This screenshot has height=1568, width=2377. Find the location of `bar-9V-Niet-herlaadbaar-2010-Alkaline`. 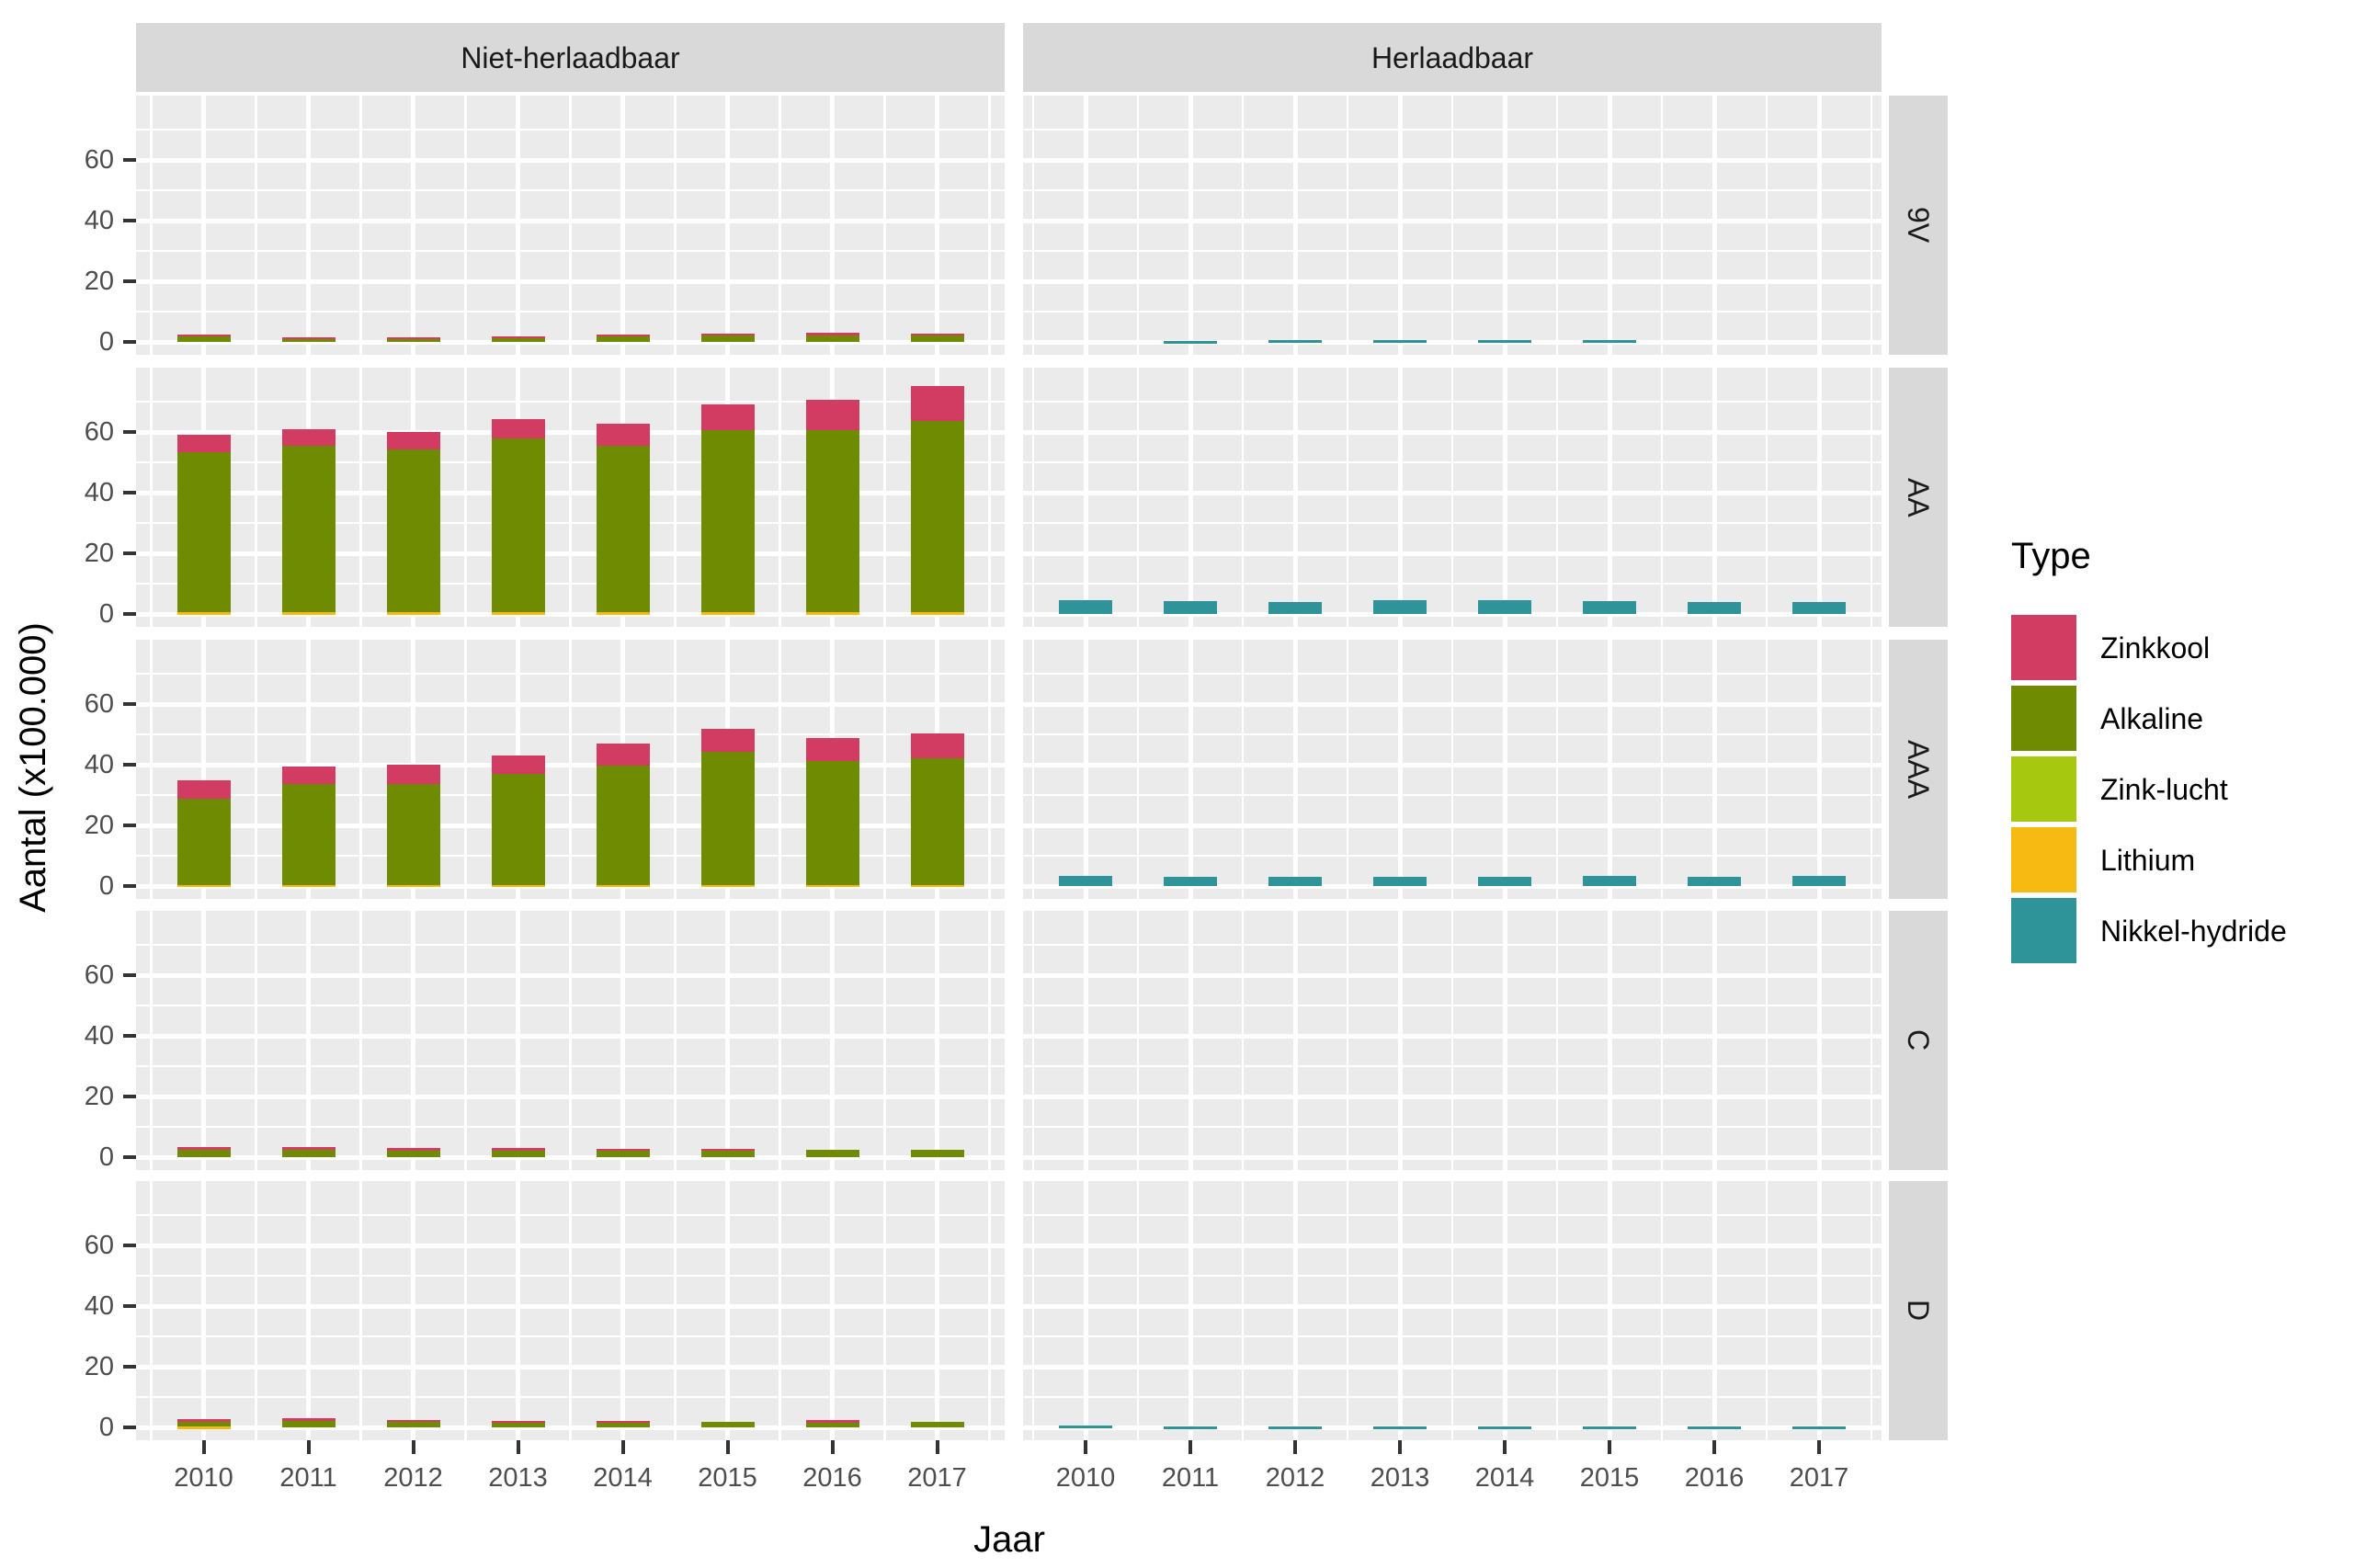

bar-9V-Niet-herlaadbaar-2010-Alkaline is located at coordinates (204, 339).